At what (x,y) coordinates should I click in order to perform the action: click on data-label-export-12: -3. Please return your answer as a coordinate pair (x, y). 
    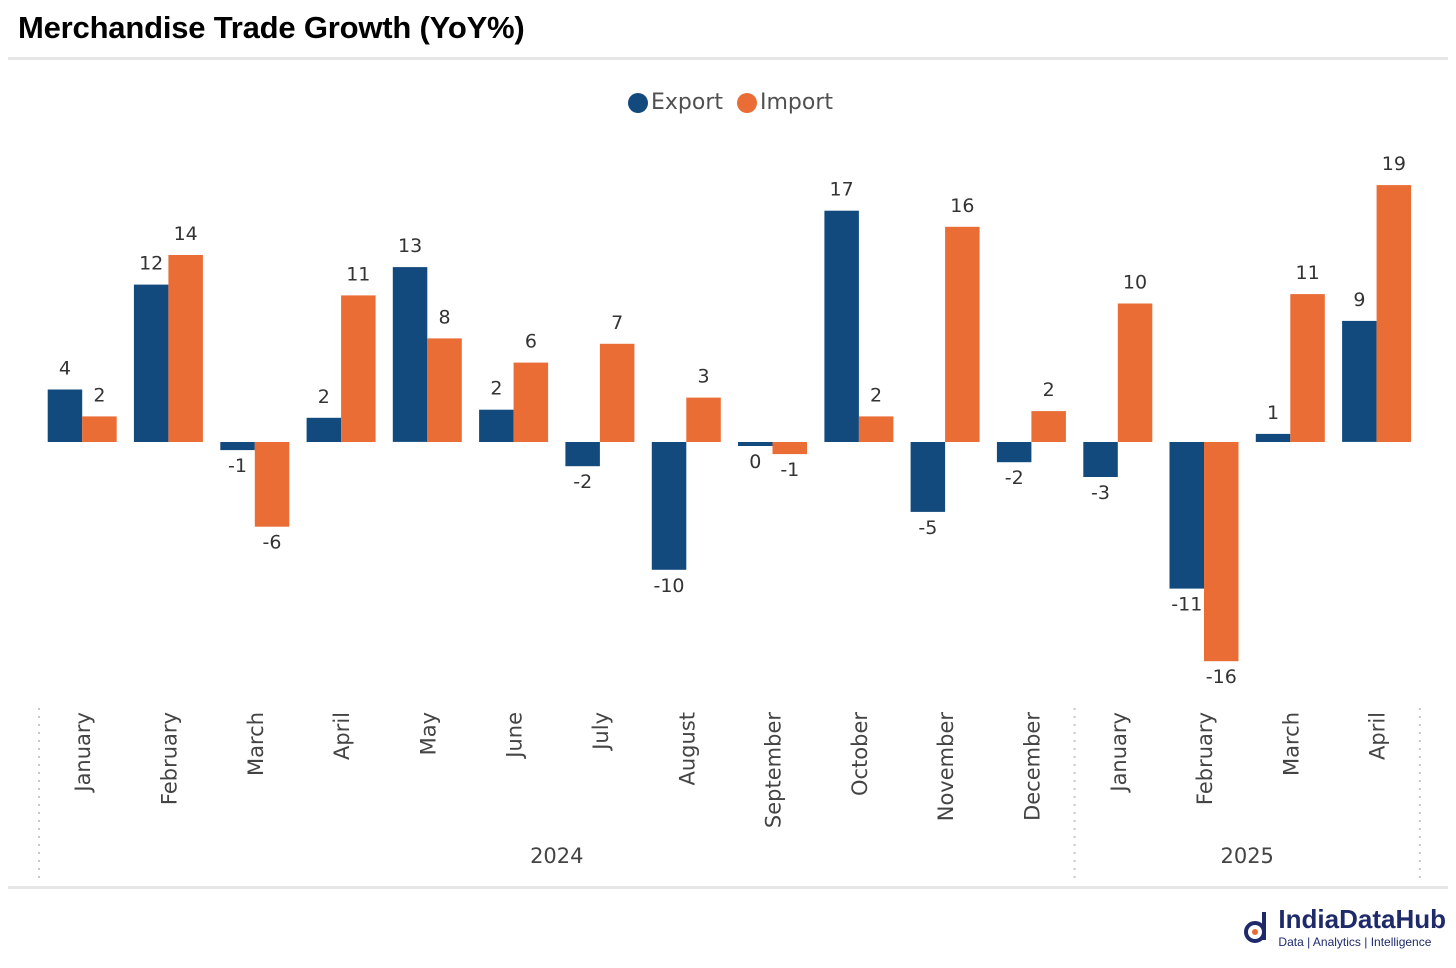
    Looking at the image, I should click on (1100, 493).